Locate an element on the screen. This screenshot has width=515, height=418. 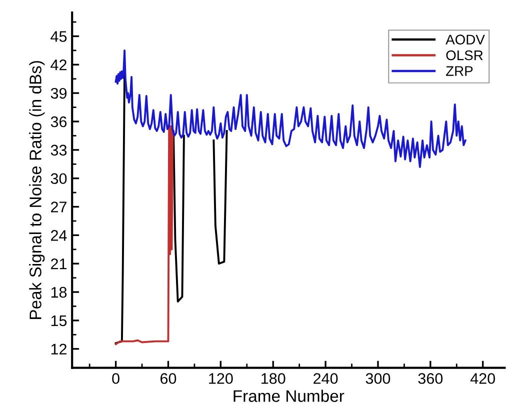
line-series is located at coordinates (144, 235).